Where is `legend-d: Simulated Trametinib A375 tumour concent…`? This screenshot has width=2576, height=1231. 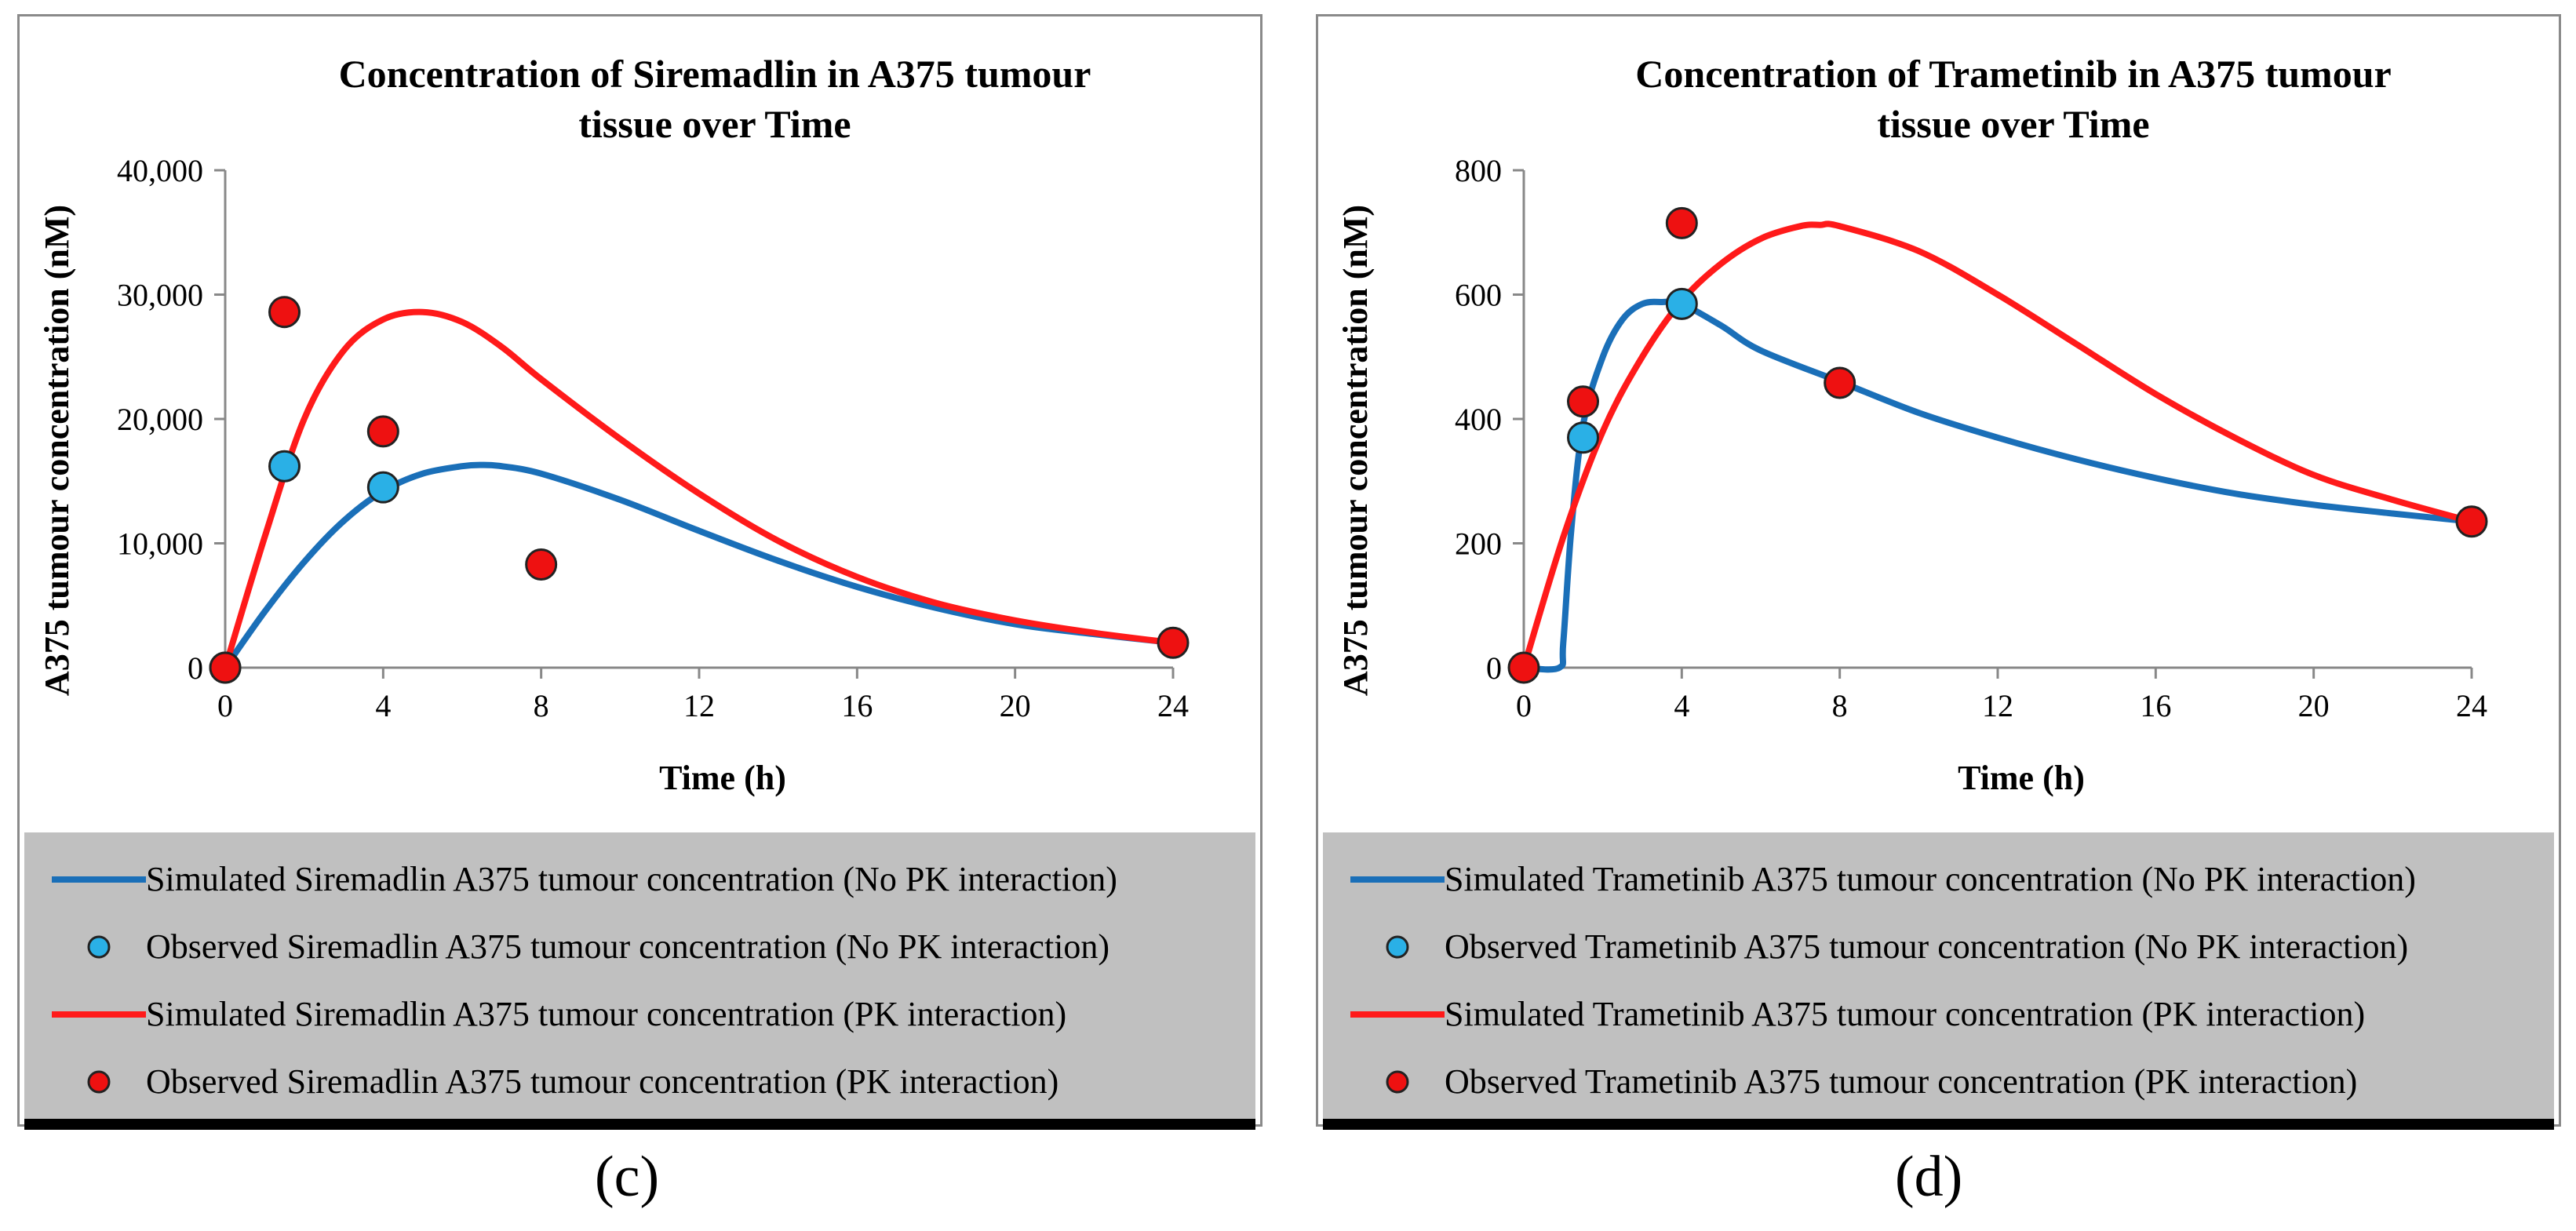
legend-d: Simulated Trametinib A375 tumour concent… is located at coordinates (1938, 981).